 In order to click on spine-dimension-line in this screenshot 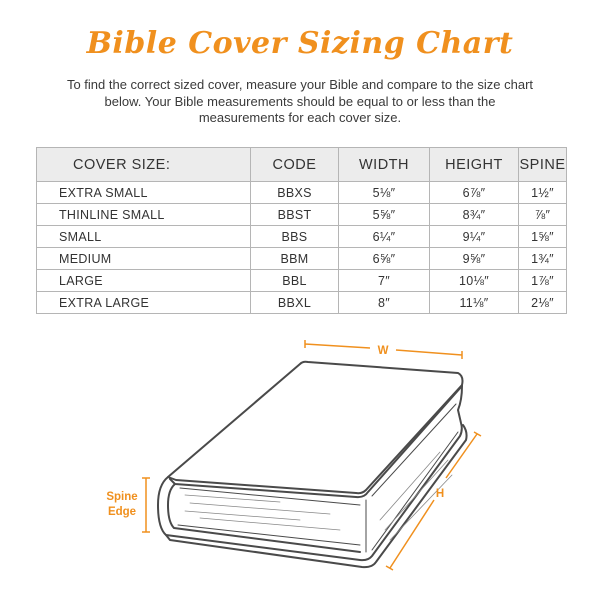, I will do `click(146, 505)`.